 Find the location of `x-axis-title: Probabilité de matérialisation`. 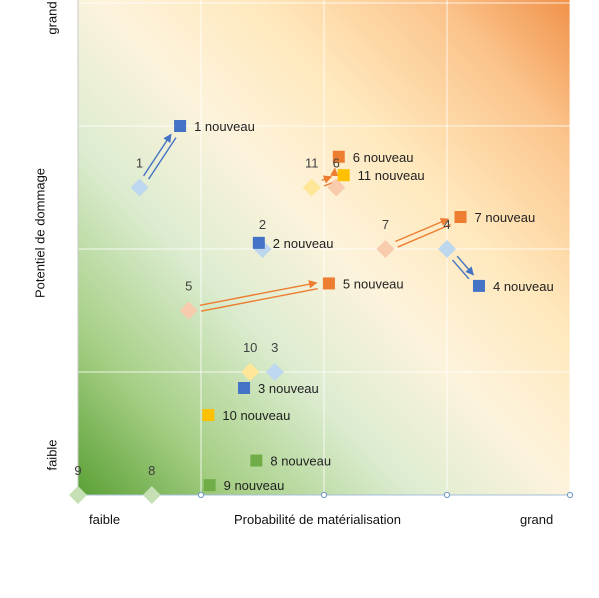

x-axis-title: Probabilité de matérialisation is located at coordinates (317, 519).